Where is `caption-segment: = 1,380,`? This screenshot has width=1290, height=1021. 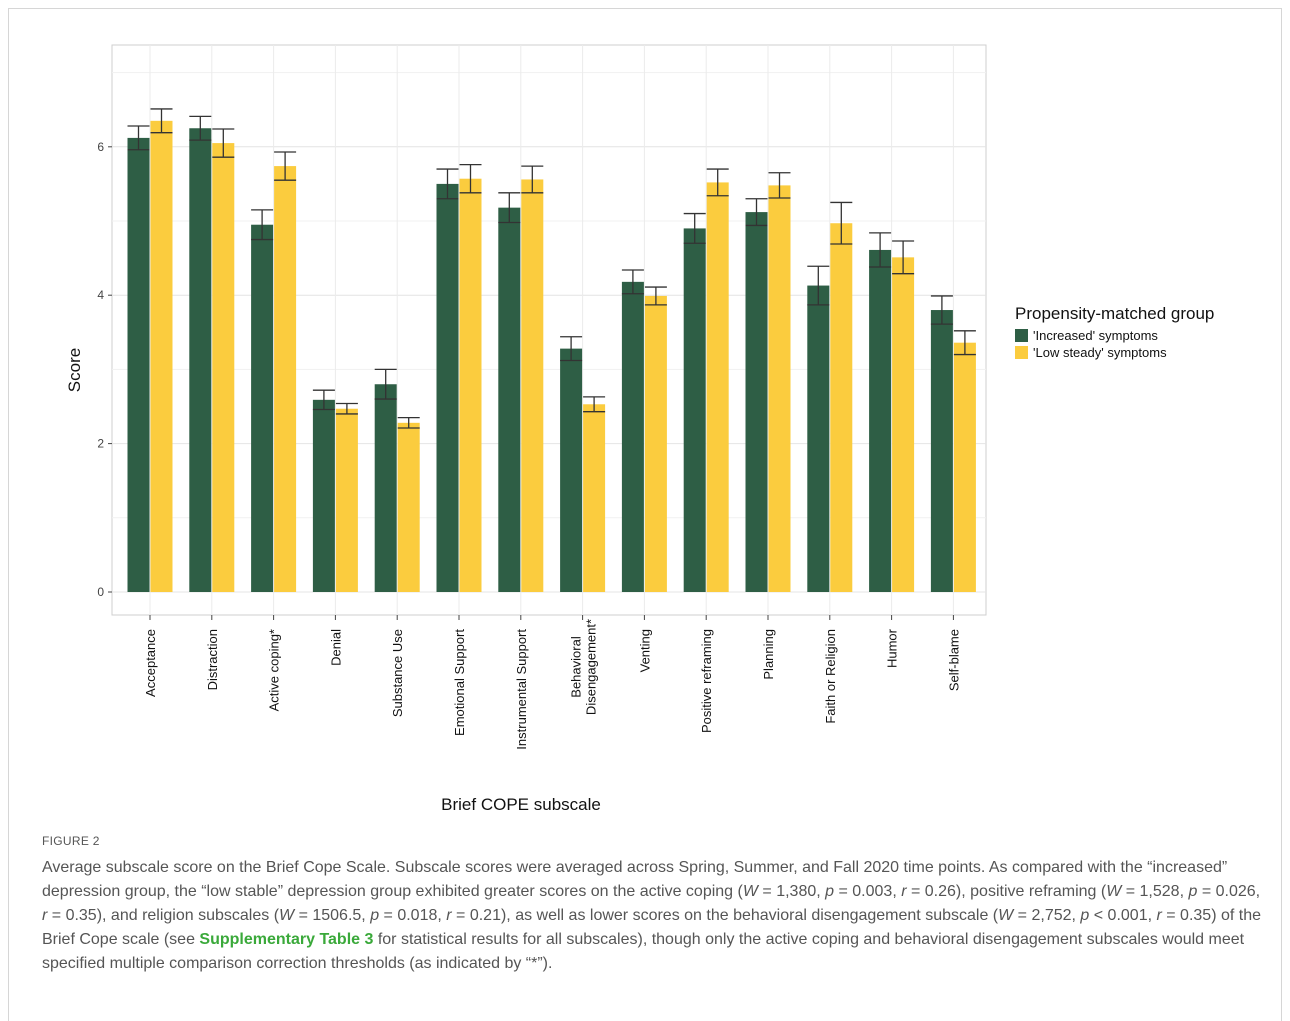 caption-segment: = 1,380, is located at coordinates (791, 891).